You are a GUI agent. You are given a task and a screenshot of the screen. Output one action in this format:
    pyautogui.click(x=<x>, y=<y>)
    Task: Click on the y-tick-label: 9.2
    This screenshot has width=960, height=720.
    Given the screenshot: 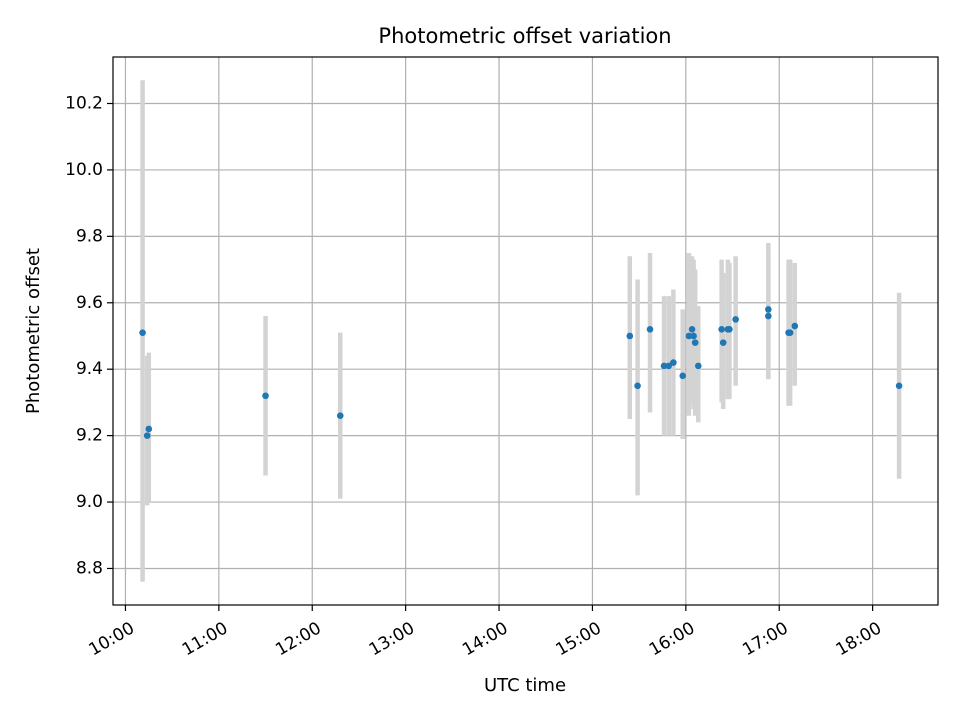 What is the action you would take?
    pyautogui.click(x=89, y=436)
    